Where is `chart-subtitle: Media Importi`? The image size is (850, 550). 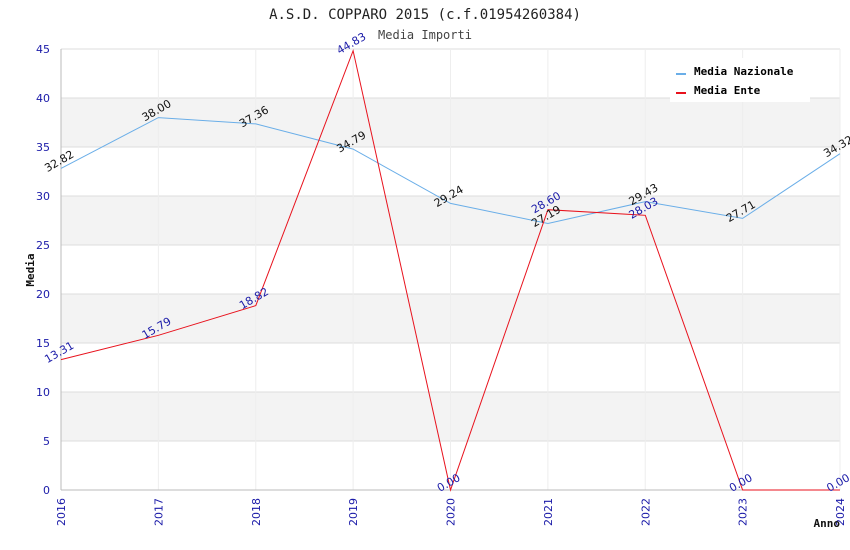
chart-subtitle: Media Importi is located at coordinates (425, 35).